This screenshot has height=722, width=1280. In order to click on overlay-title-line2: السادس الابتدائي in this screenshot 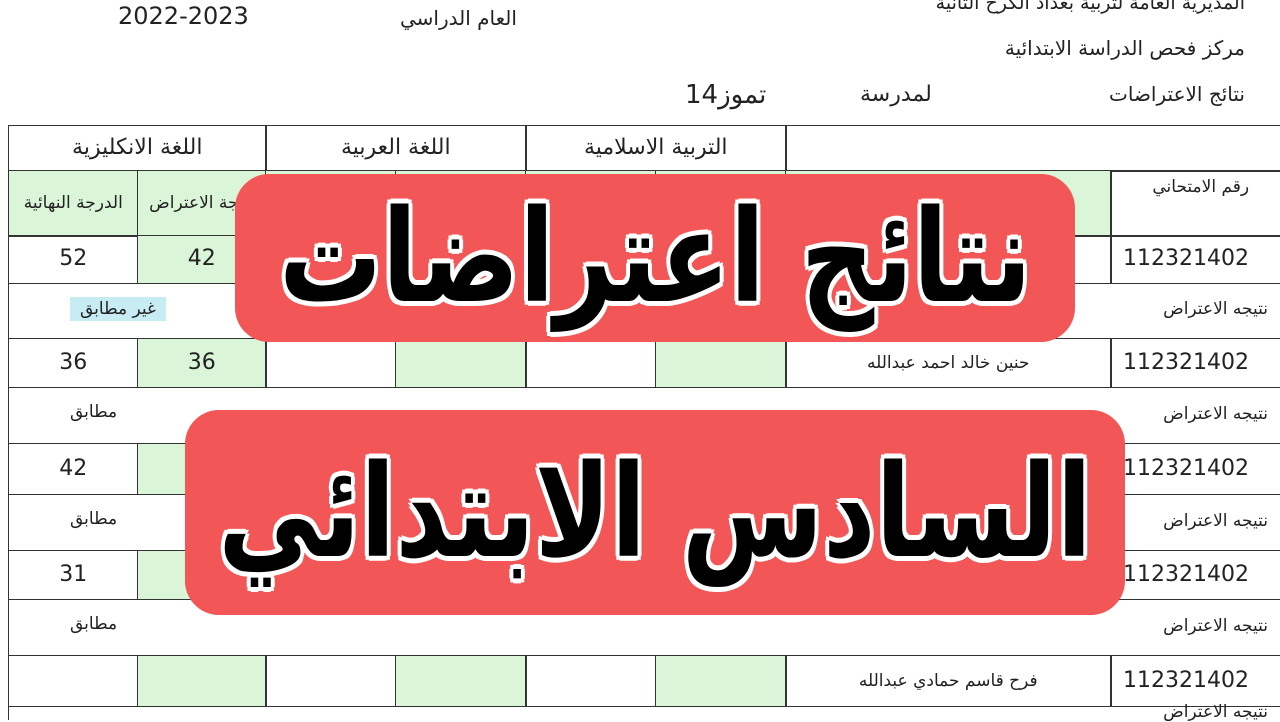, I will do `click(655, 512)`.